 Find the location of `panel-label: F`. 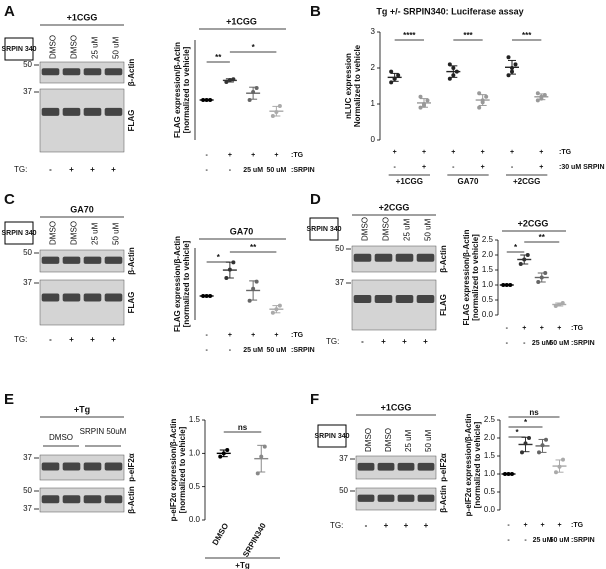

panel-label: F is located at coordinates (314, 399).